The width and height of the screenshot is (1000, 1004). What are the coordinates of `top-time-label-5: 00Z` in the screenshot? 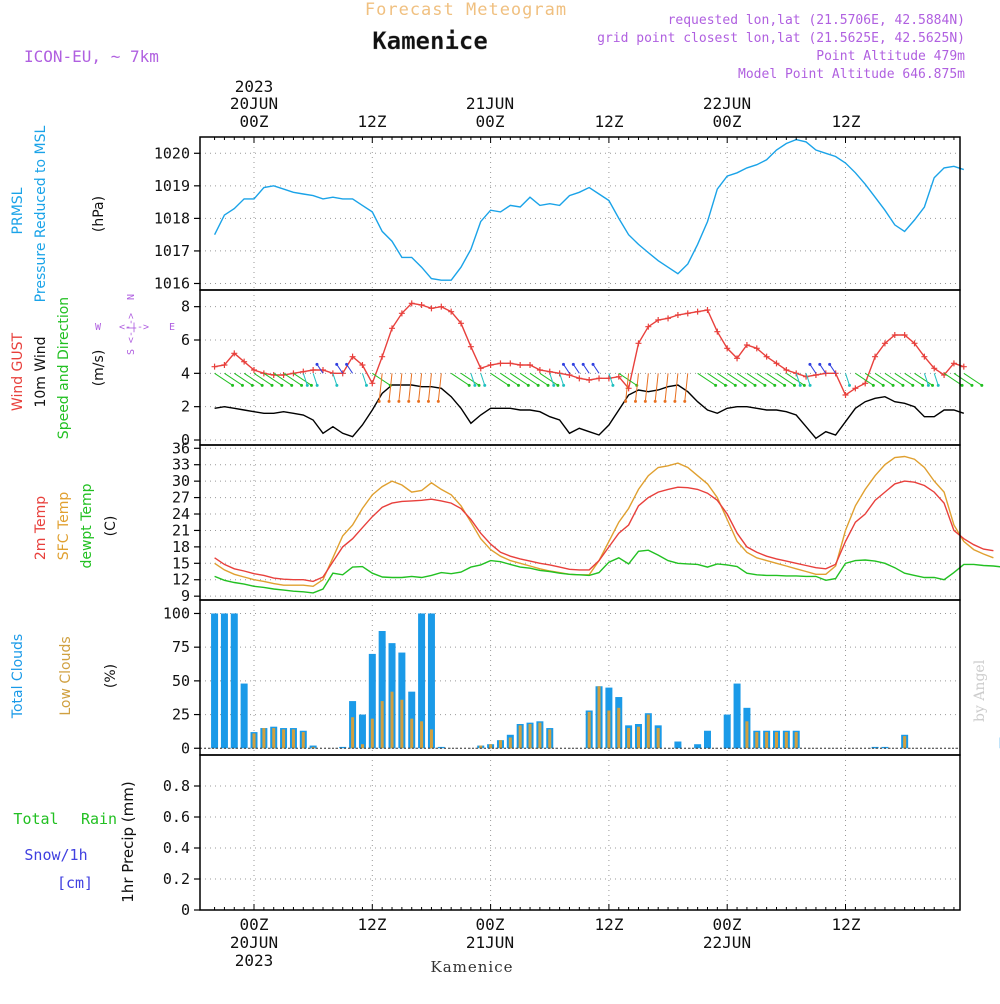 It's located at (727, 121).